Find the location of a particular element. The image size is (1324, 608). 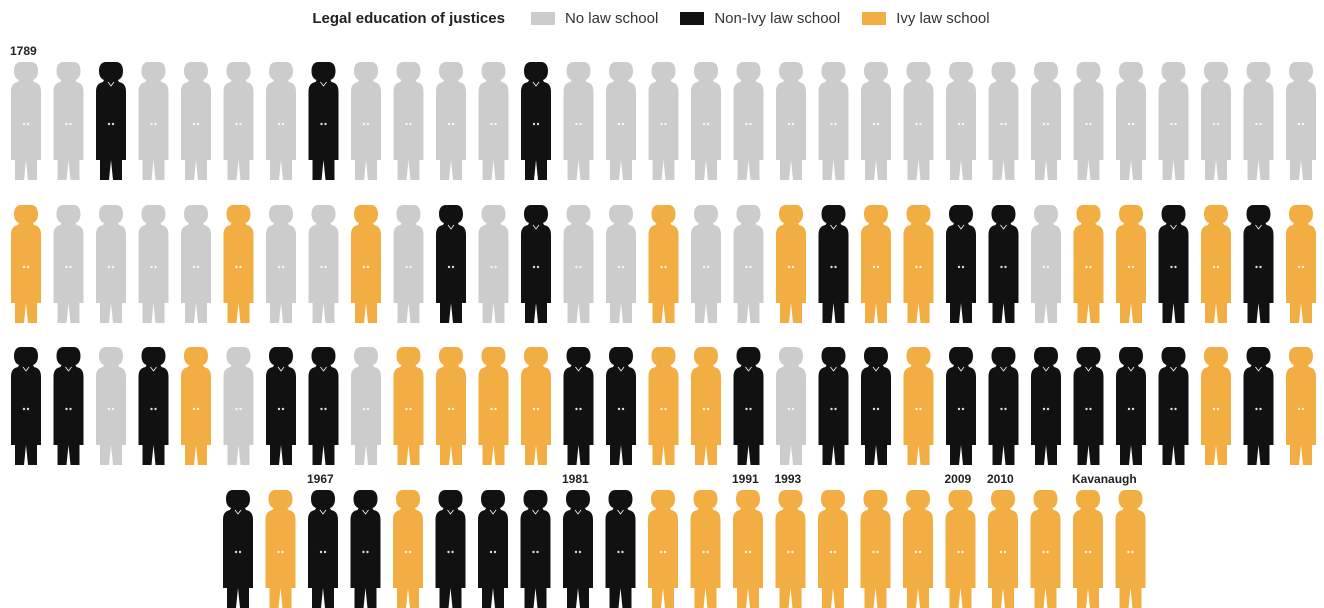

legend-label-no-law-school: No law school is located at coordinates (611, 18).